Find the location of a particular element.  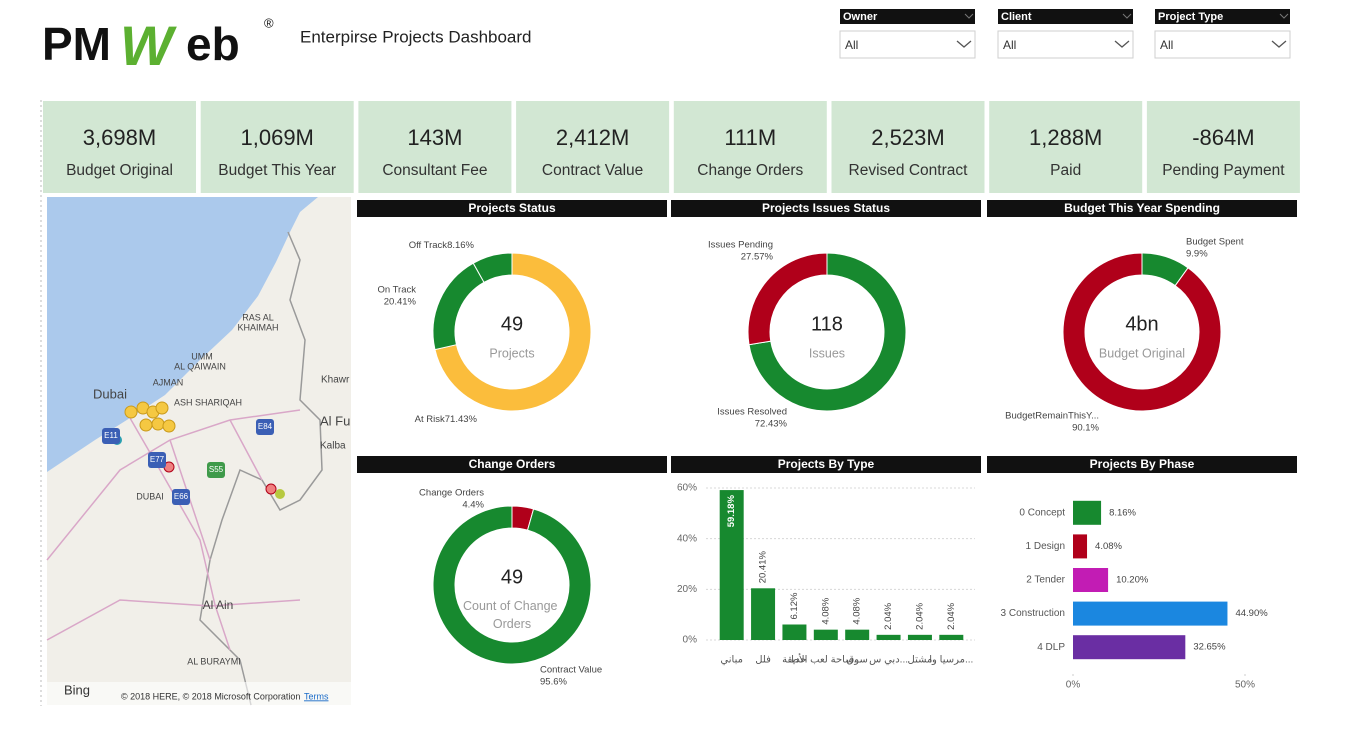

data-label: 10.20% is located at coordinates (1132, 580).